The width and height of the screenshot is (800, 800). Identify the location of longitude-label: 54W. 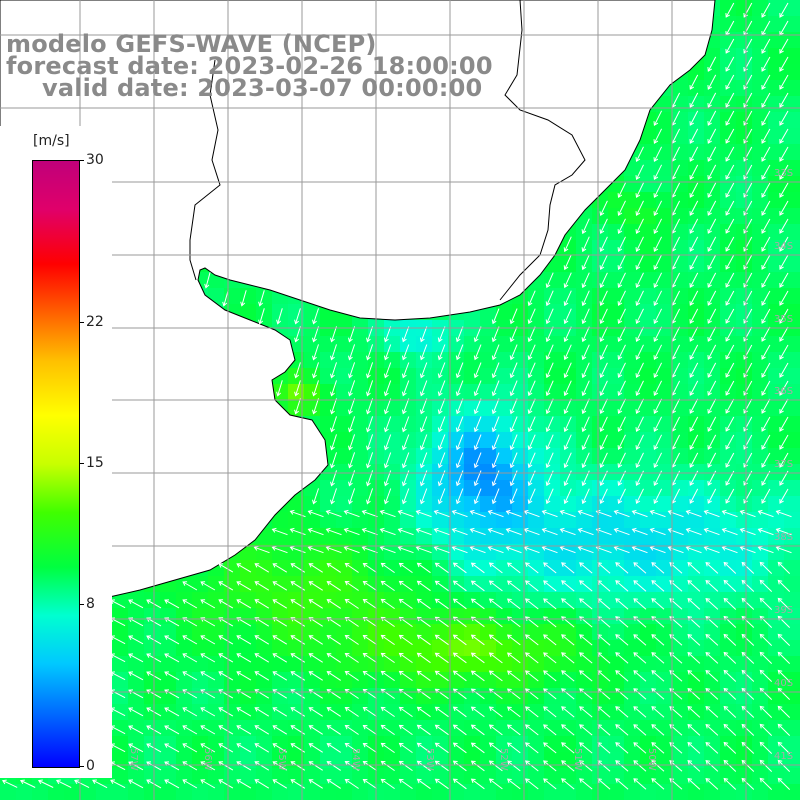
(355, 759).